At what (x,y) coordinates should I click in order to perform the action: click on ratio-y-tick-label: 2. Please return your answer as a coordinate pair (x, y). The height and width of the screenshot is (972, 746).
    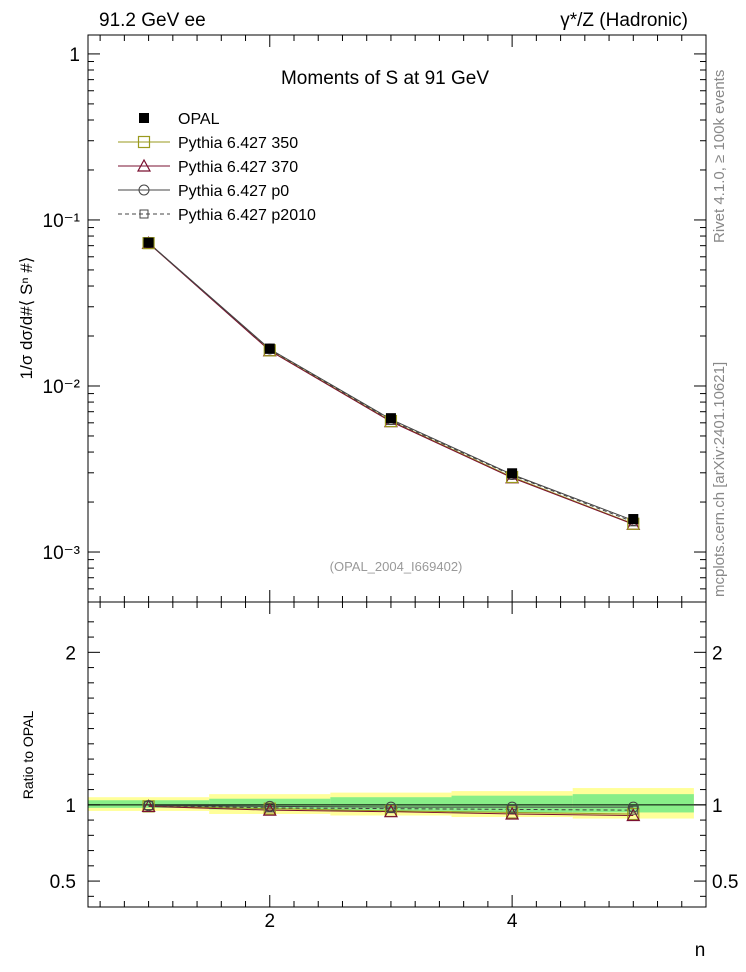
    Looking at the image, I should click on (70, 653).